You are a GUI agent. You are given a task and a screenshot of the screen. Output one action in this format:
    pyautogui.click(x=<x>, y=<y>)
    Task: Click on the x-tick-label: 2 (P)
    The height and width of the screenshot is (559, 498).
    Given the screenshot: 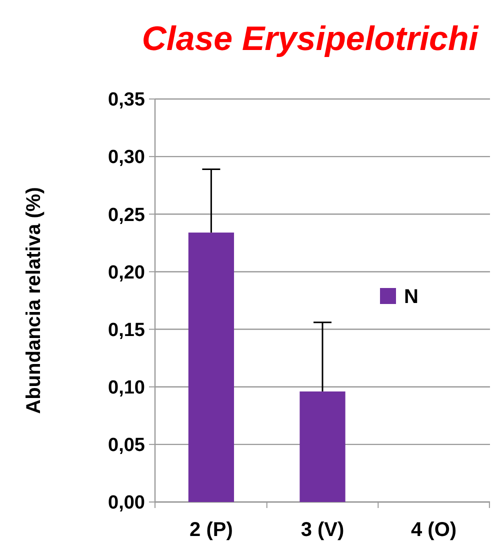 What is the action you would take?
    pyautogui.click(x=211, y=530)
    